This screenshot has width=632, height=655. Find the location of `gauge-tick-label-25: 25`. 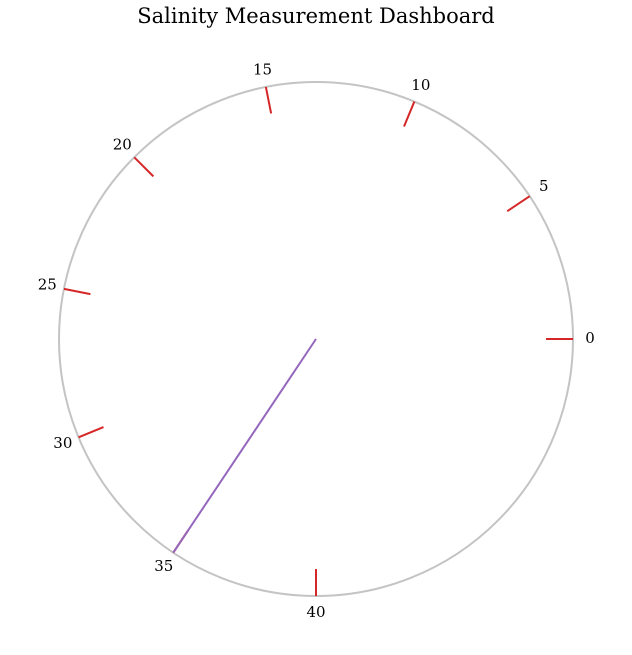

gauge-tick-label-25: 25 is located at coordinates (47, 285).